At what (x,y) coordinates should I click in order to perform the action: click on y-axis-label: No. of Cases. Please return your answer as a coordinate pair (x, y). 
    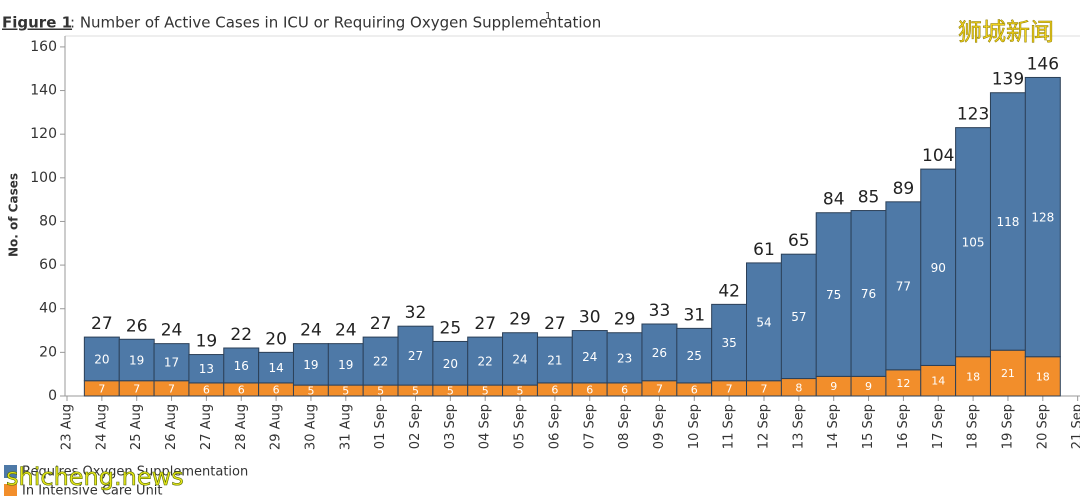
    Looking at the image, I should click on (14, 215).